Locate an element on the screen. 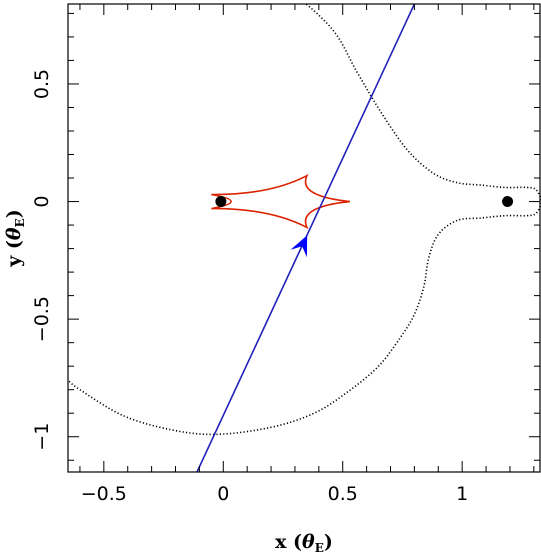 This screenshot has width=541, height=555. trajectory-arrow is located at coordinates (299, 246).